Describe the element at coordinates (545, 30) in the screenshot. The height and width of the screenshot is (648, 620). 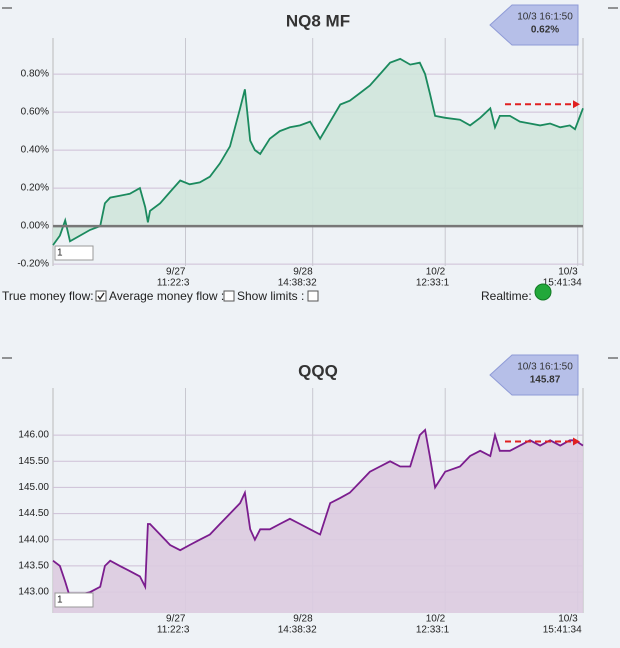
I see `callout-value: 0.62%` at that location.